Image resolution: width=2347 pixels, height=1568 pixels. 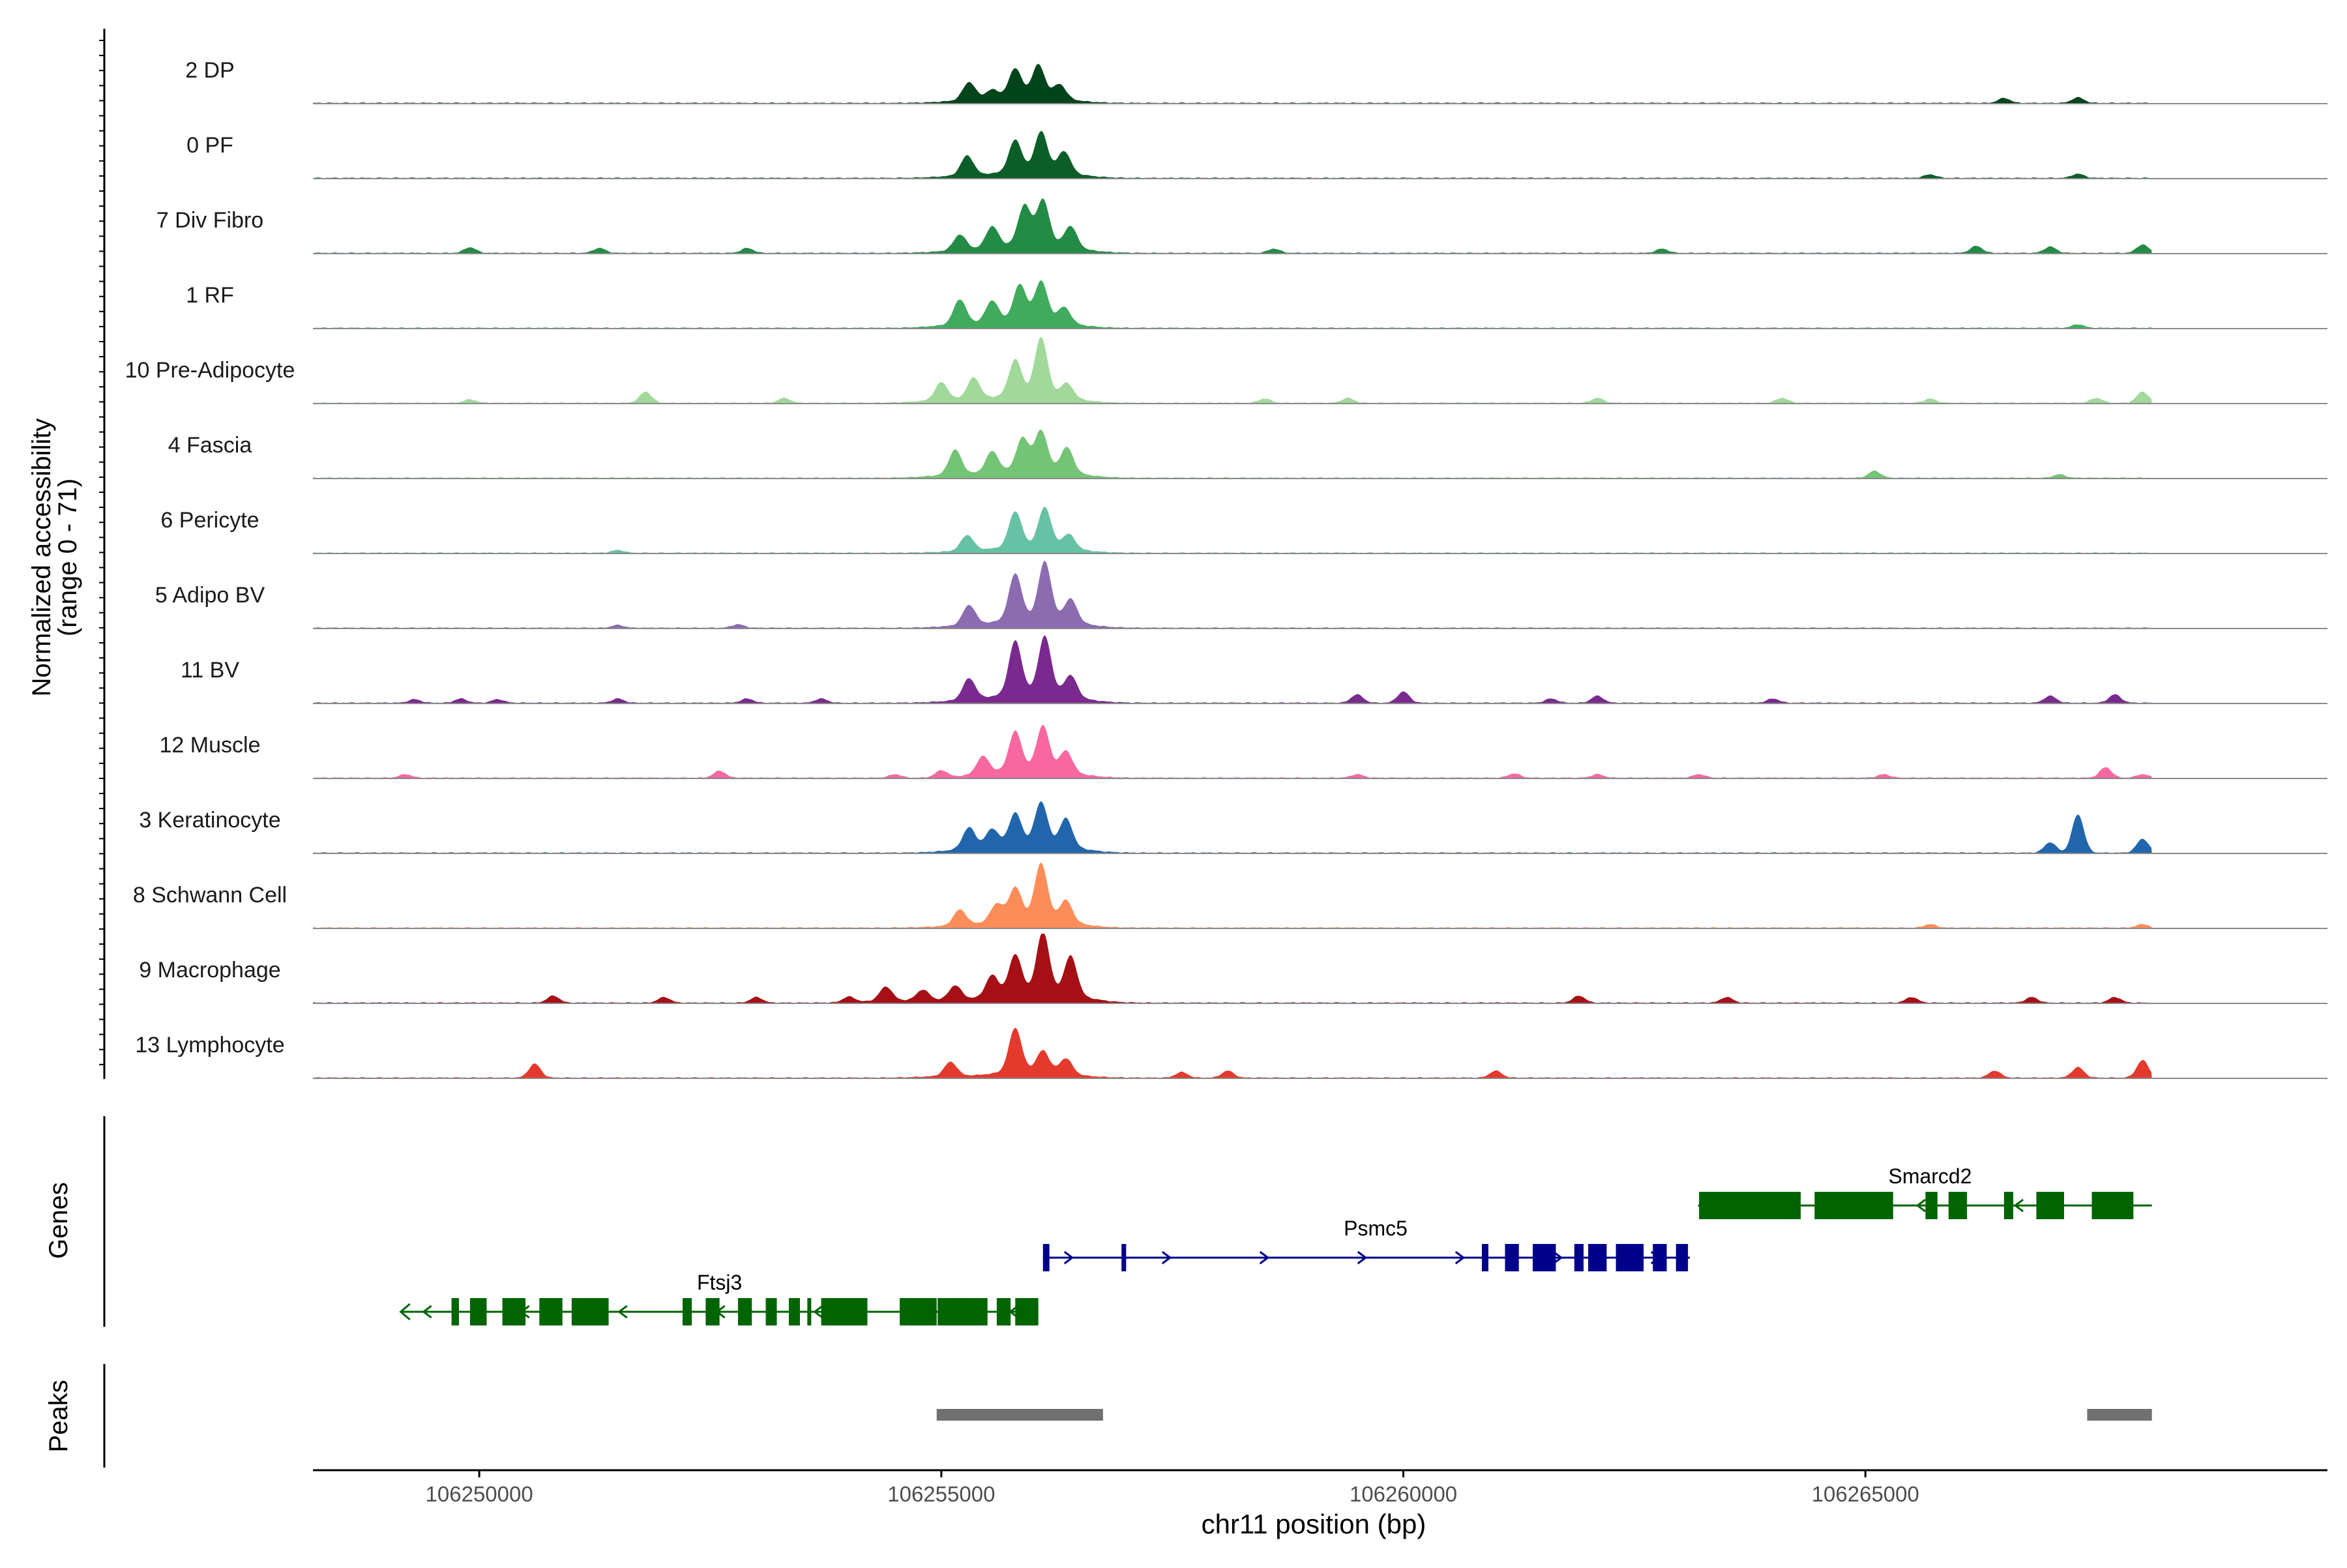 What do you see at coordinates (209, 146) in the screenshot?
I see `track-label: 0 PF` at bounding box center [209, 146].